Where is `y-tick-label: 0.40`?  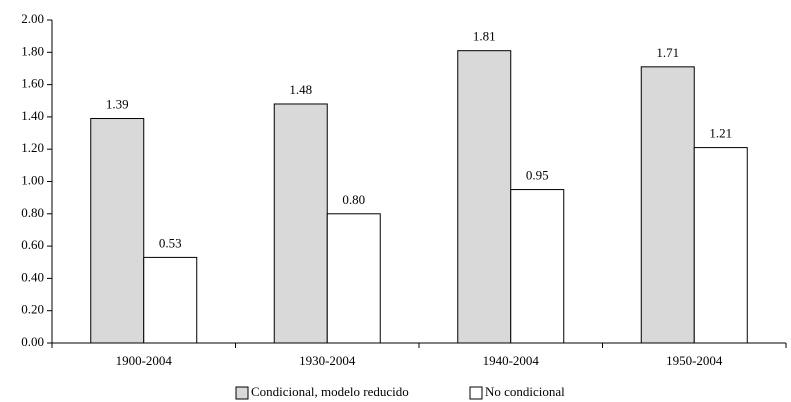 y-tick-label: 0.40 is located at coordinates (32, 276).